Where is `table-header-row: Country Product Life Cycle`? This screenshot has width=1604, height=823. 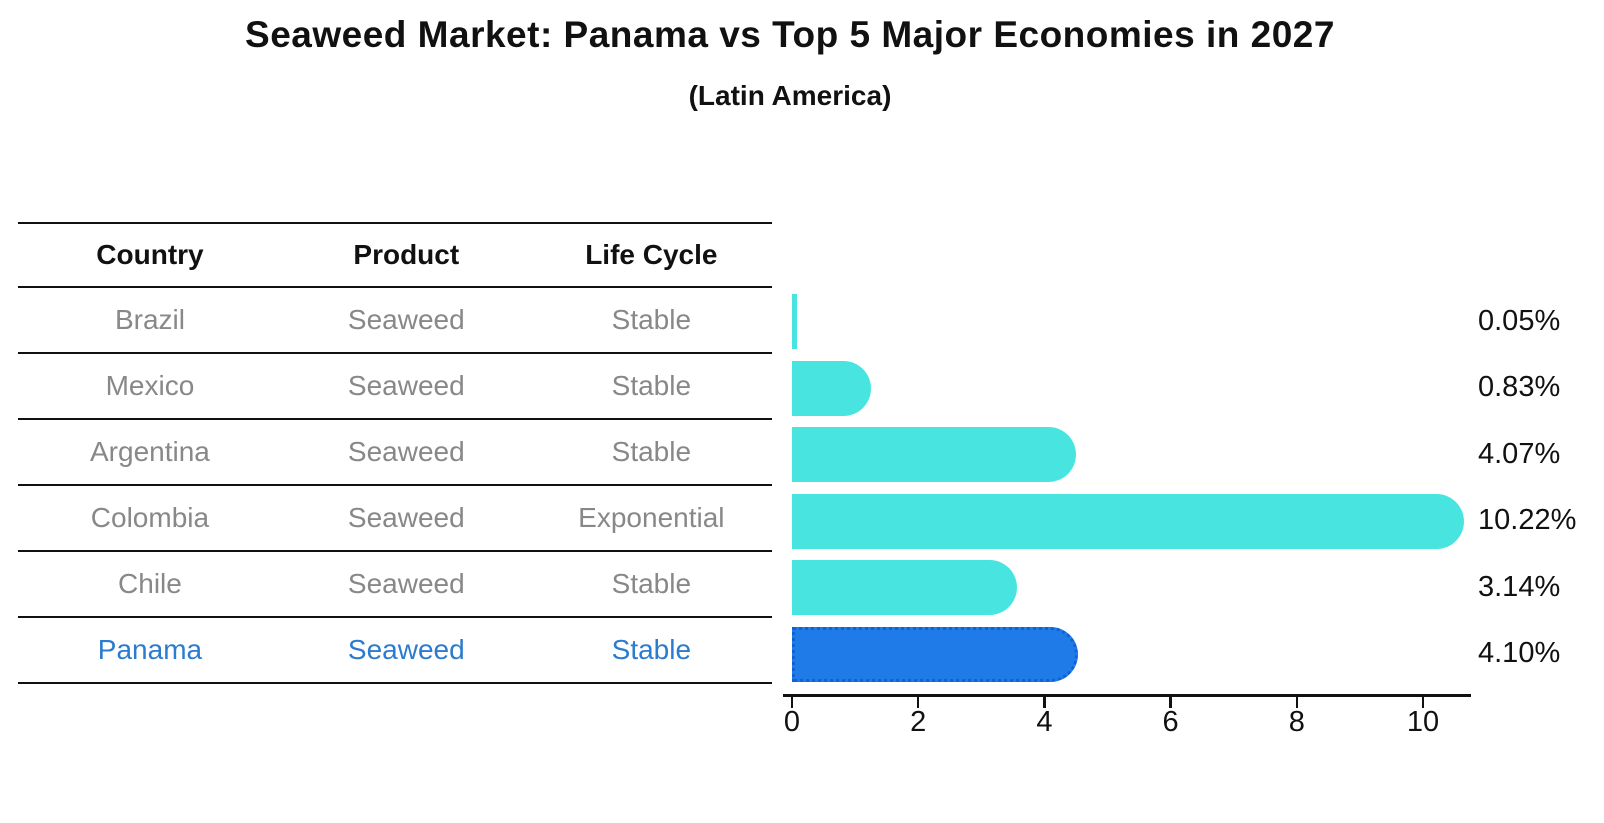
table-header-row: Country Product Life Cycle is located at coordinates (395, 255).